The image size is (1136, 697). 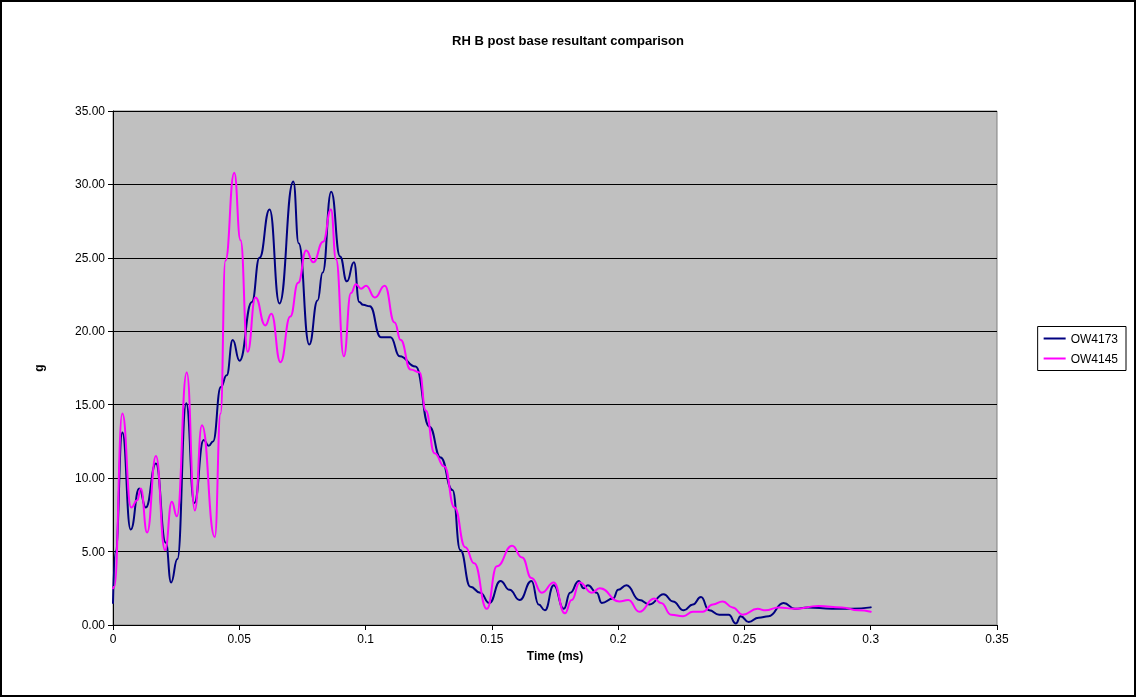 What do you see at coordinates (90, 111) in the screenshot?
I see `y-tick-label: 35.00` at bounding box center [90, 111].